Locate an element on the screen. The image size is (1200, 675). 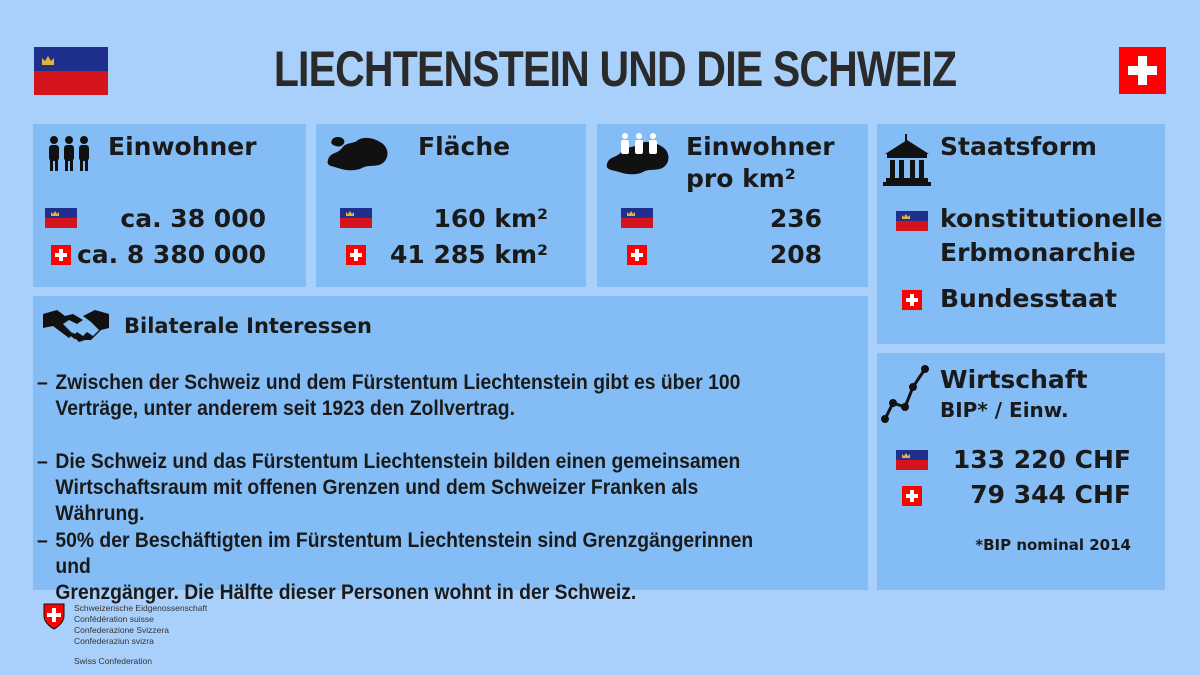
flaeche-ch-value: 41 285 km² is located at coordinates (468, 254).